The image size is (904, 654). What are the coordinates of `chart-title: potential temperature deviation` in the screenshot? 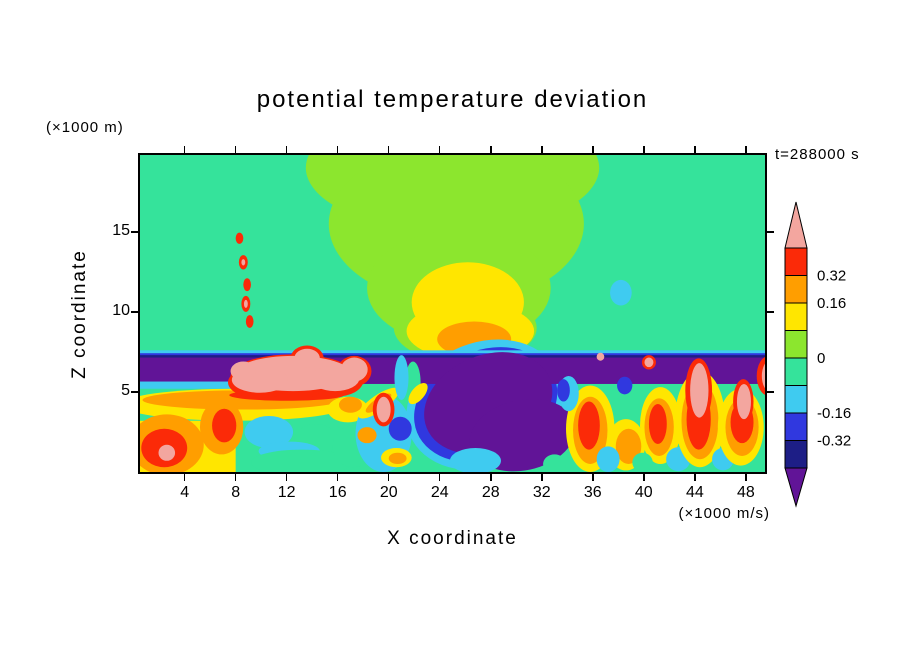 It's located at (452, 99).